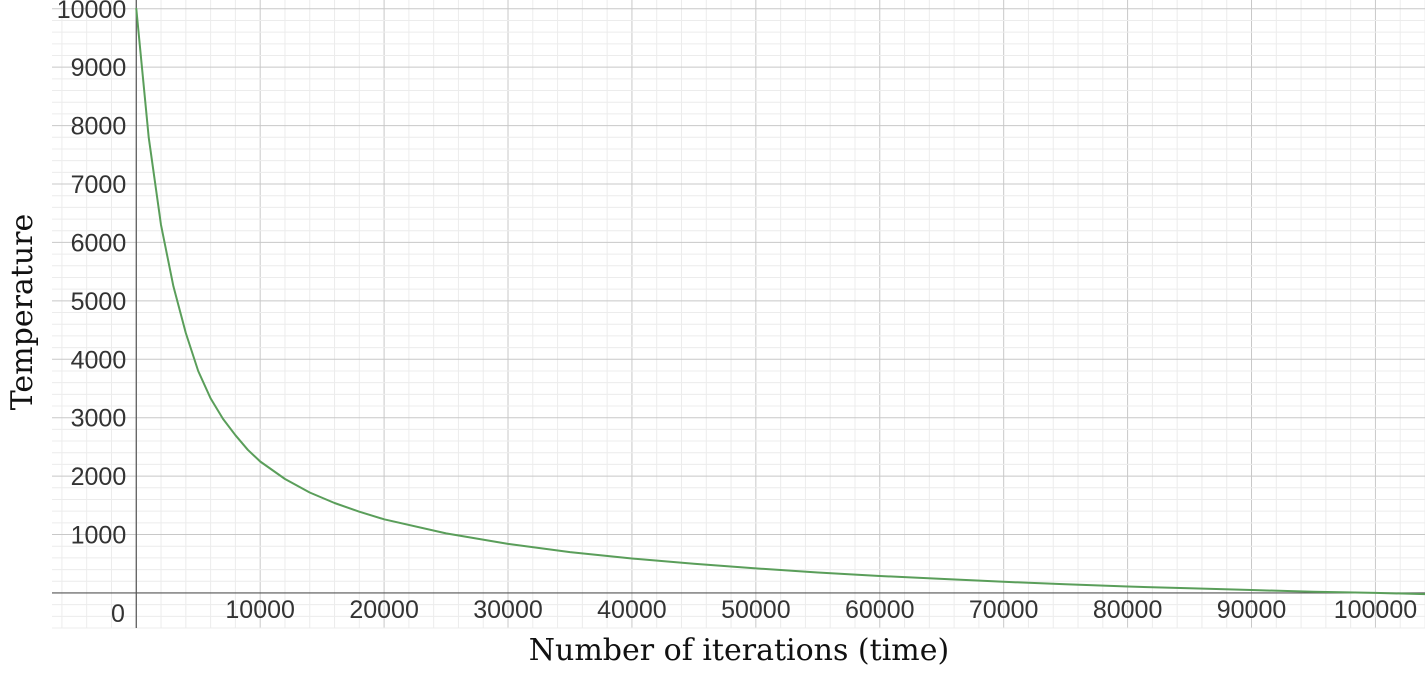 The width and height of the screenshot is (1425, 680). What do you see at coordinates (1252, 610) in the screenshot?
I see `x-tick-label: 90000` at bounding box center [1252, 610].